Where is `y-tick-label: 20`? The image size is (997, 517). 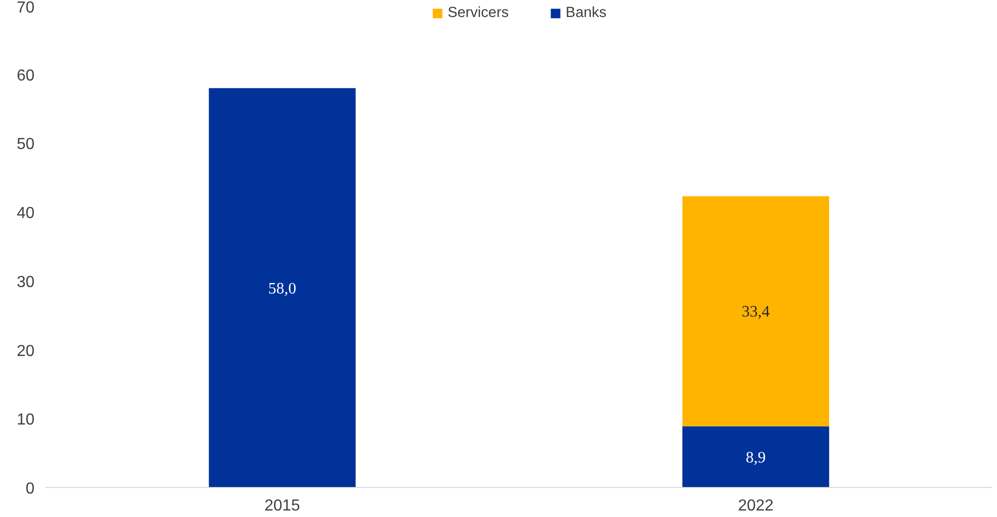 y-tick-label: 20 is located at coordinates (25, 351).